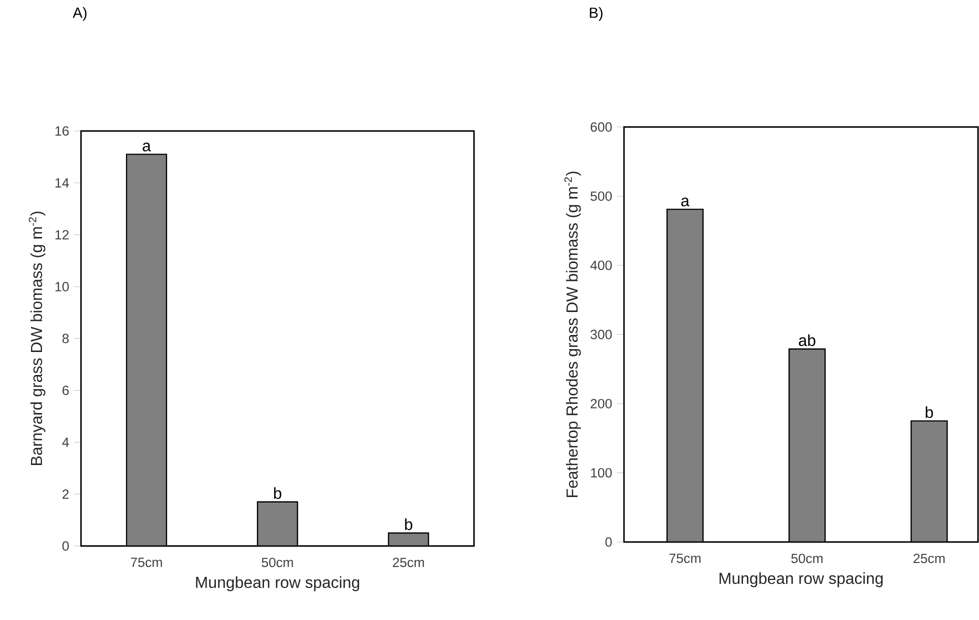  What do you see at coordinates (62, 287) in the screenshot?
I see `y-tick-label: 10` at bounding box center [62, 287].